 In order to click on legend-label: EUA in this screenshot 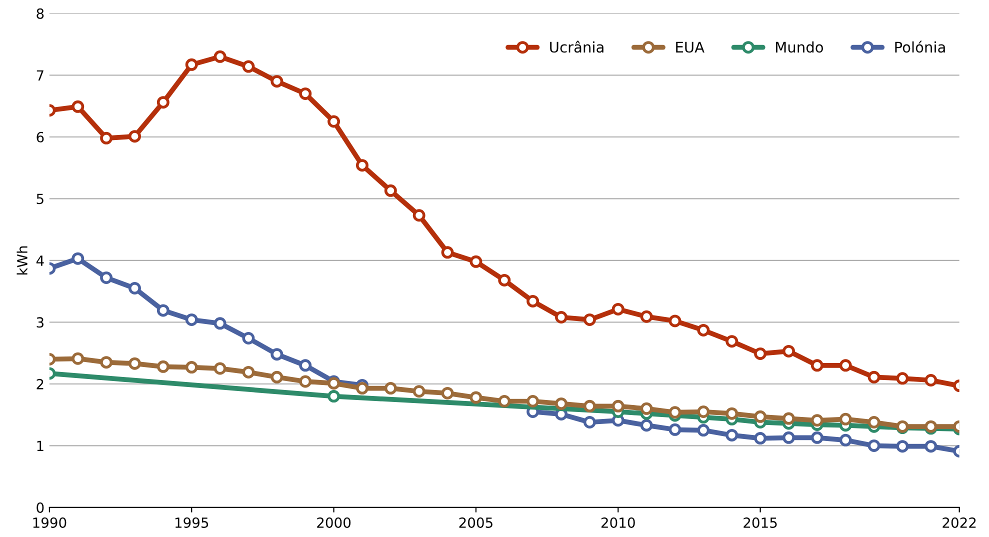, I will do `click(690, 47)`.